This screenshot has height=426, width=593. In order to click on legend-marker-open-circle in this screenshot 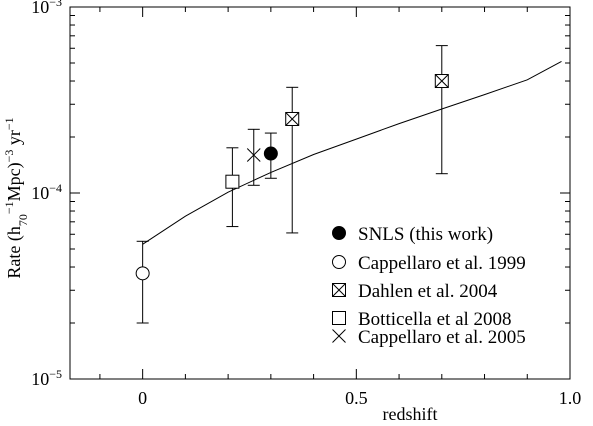, I will do `click(339, 262)`.